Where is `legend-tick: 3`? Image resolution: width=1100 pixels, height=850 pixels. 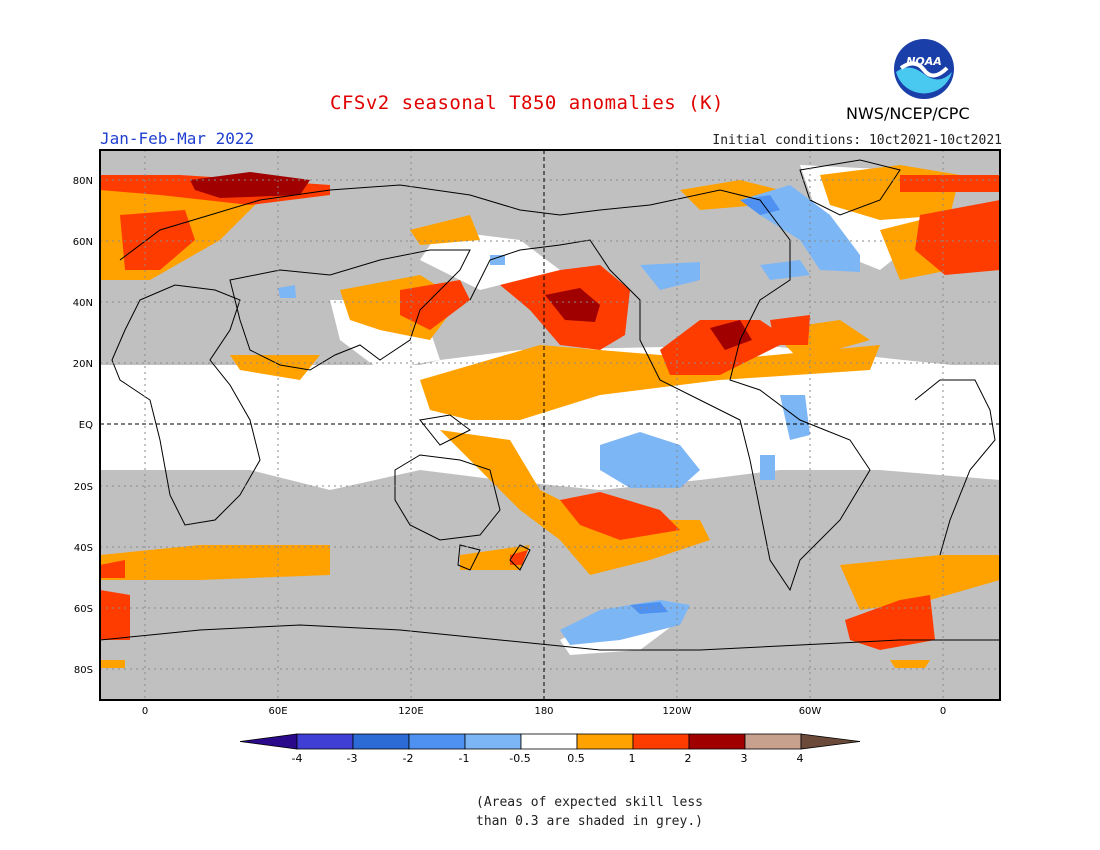
legend-tick: 3 is located at coordinates (744, 758).